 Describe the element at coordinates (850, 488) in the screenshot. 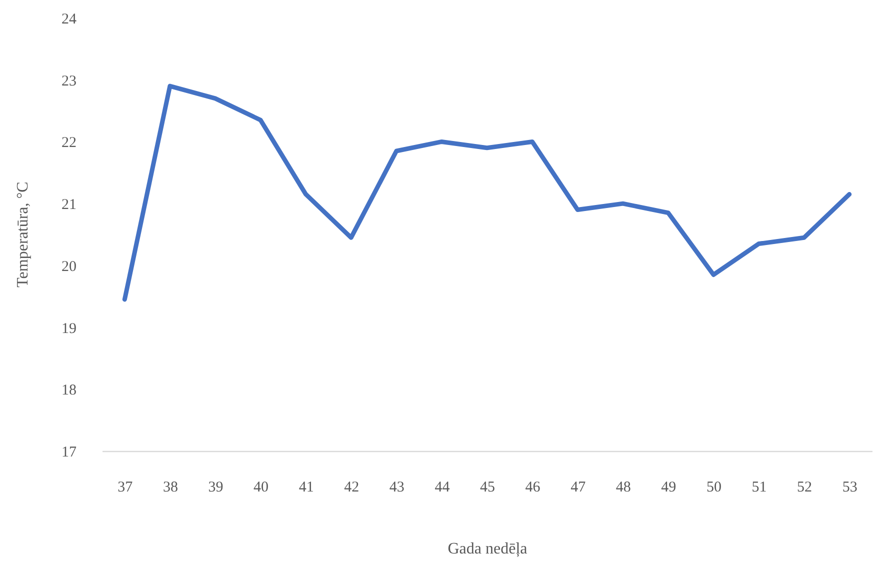

I see `x-tick-label: 53` at that location.